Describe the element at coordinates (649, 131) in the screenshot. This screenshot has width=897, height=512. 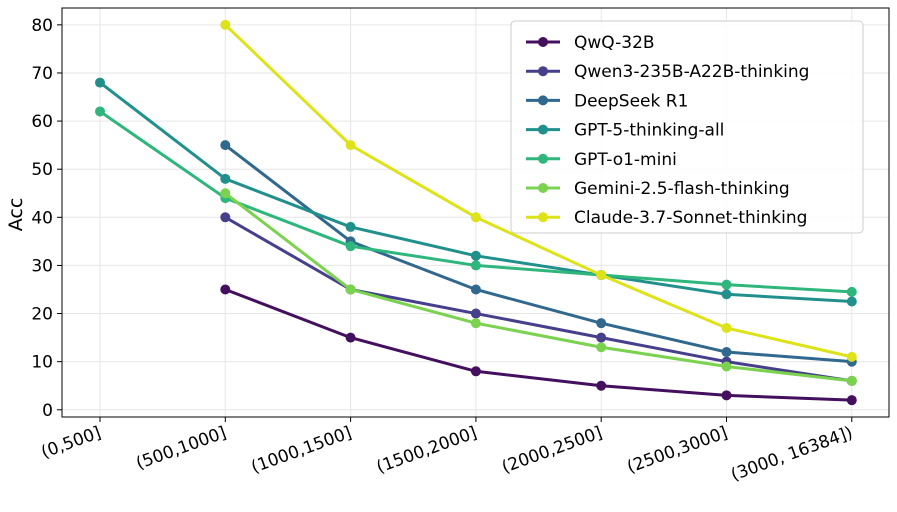
I see `legend-label: GPT-5-thinking-all` at that location.